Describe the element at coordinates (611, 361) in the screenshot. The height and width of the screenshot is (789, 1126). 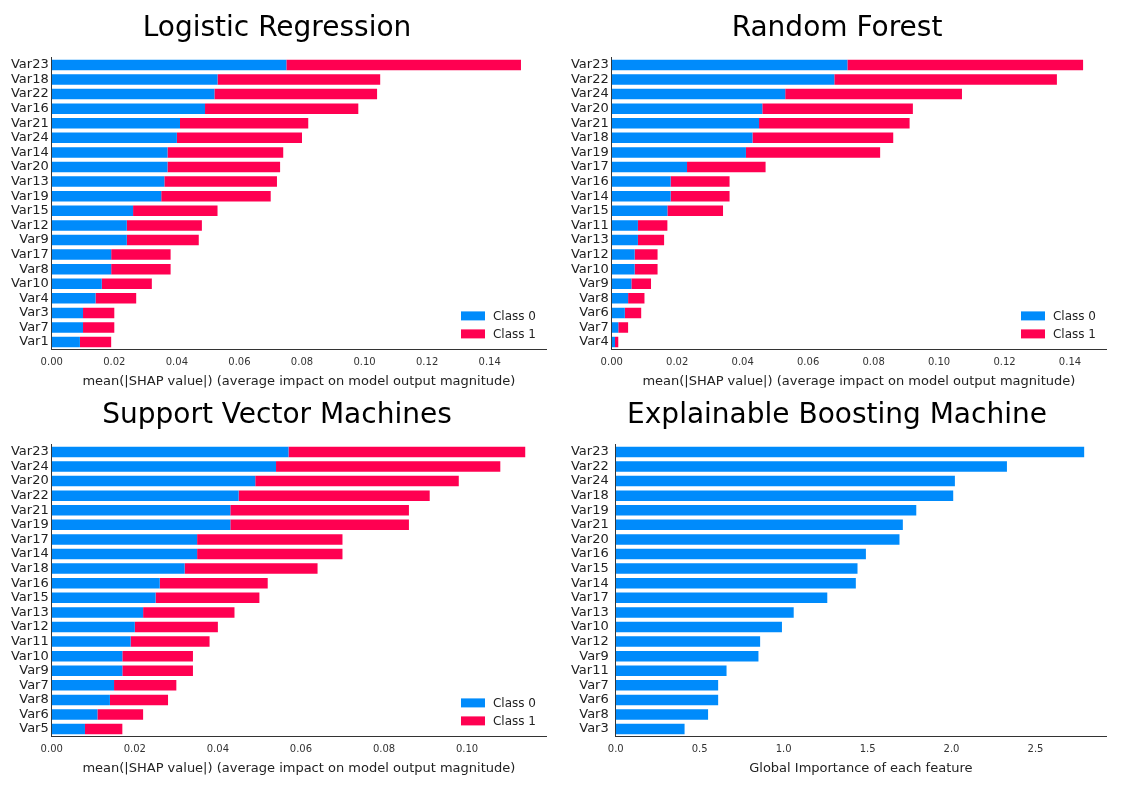
I see `x-tick-label: 0.00` at that location.